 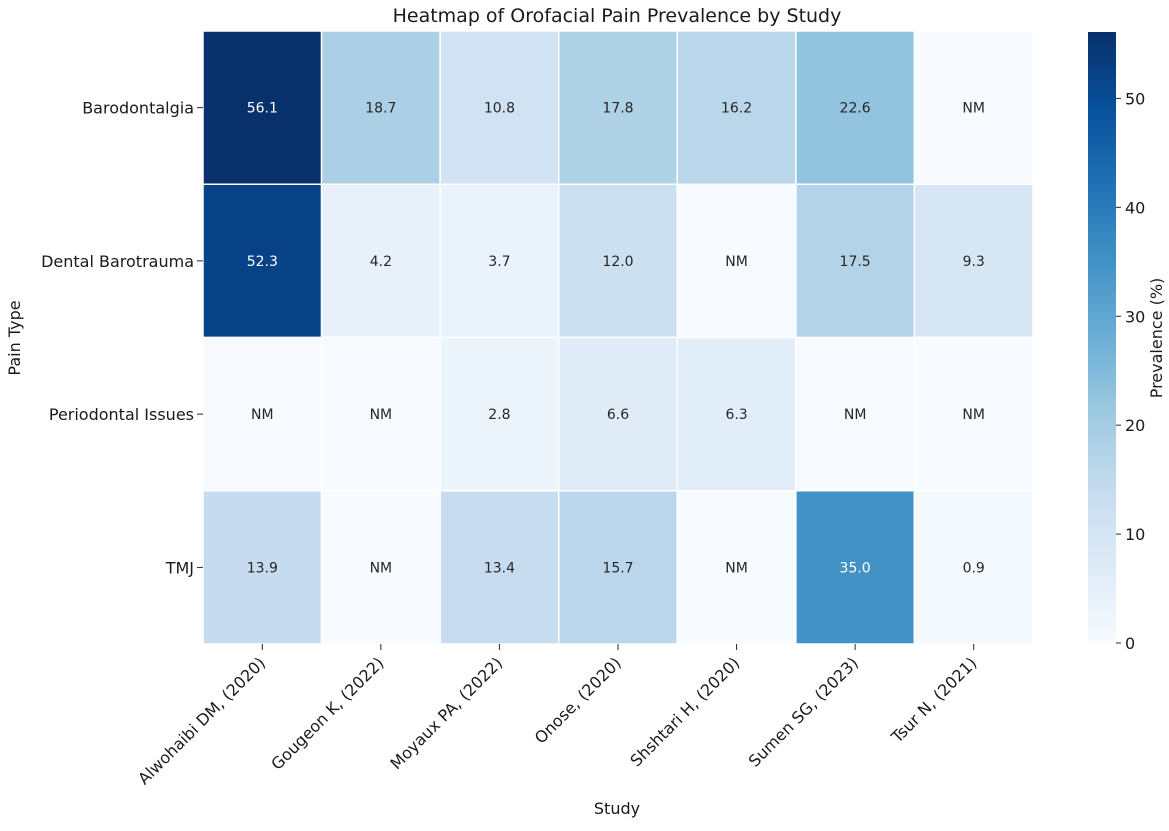 I want to click on cell-value-label: 13.4, so click(x=499, y=568).